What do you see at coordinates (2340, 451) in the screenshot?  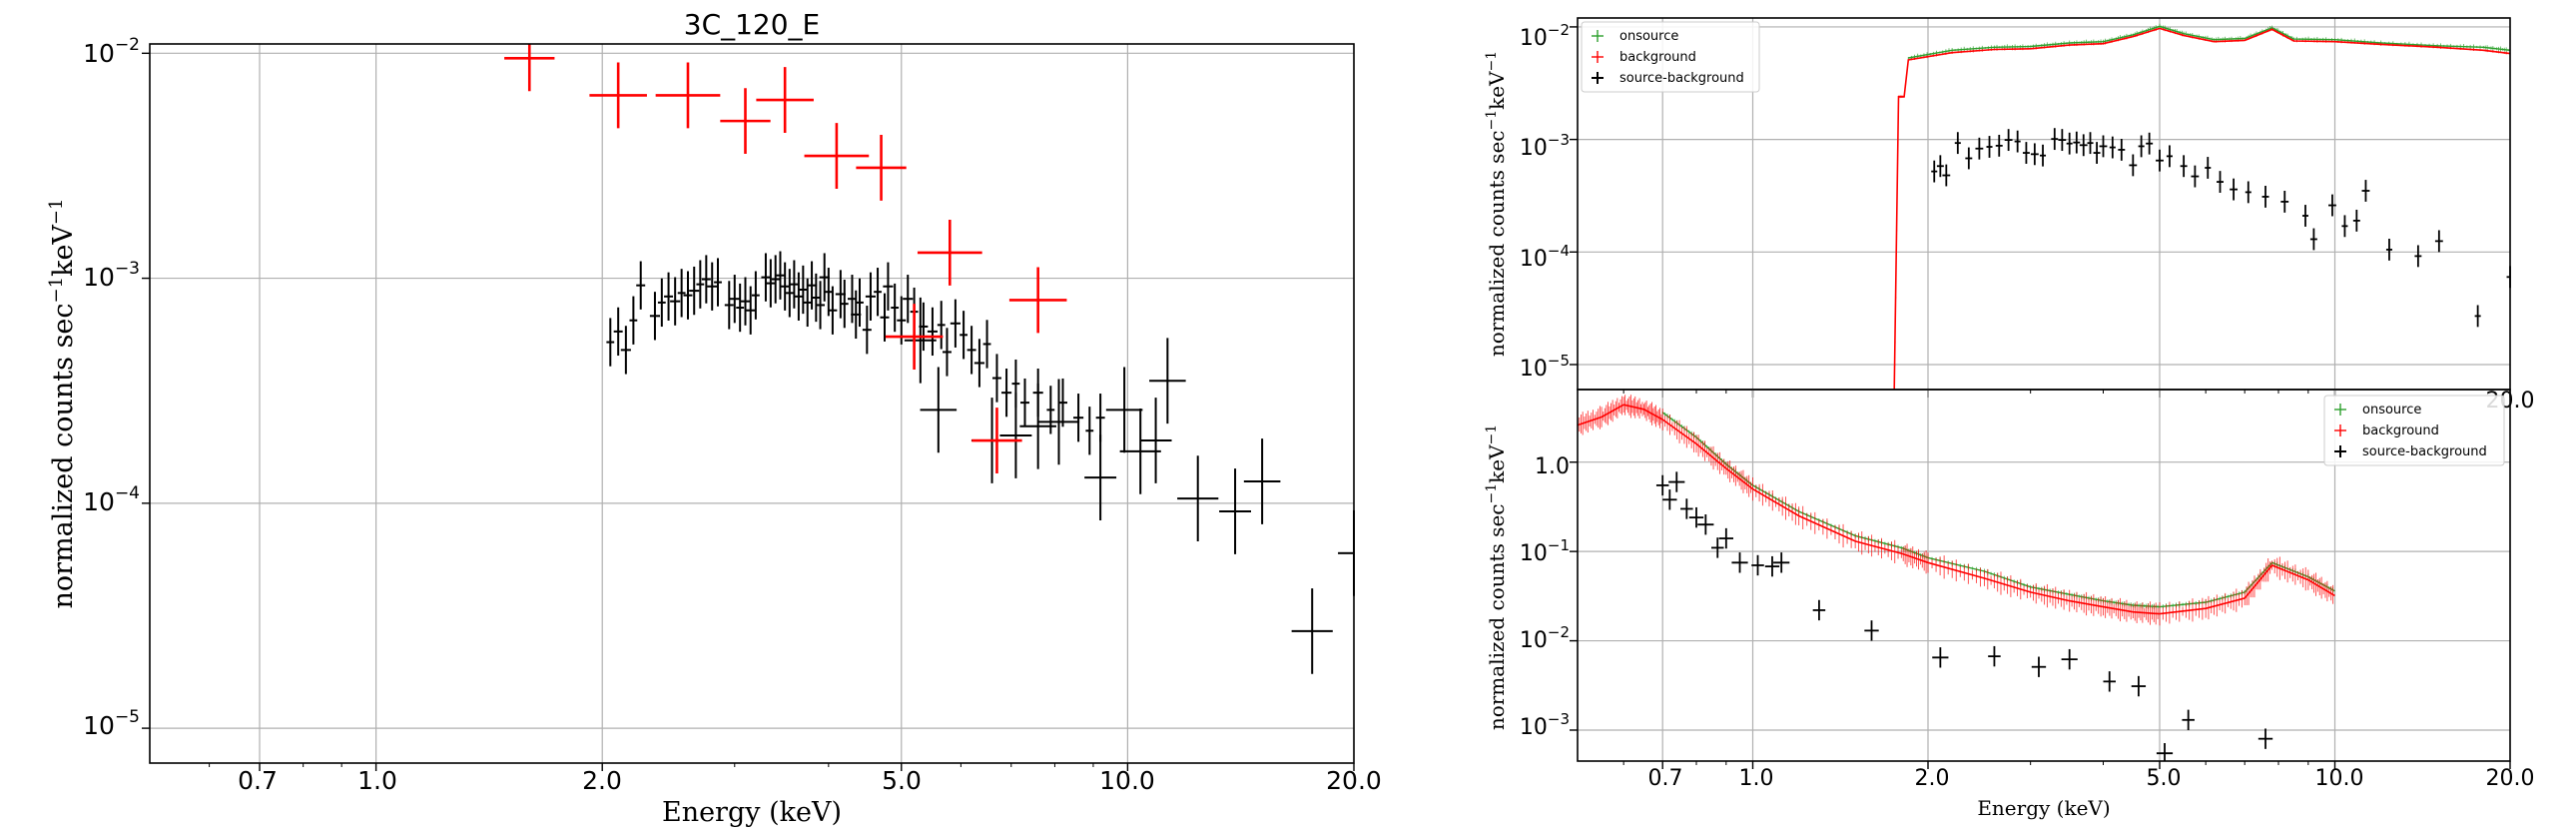 I see `rb-legend-source-background-marker` at bounding box center [2340, 451].